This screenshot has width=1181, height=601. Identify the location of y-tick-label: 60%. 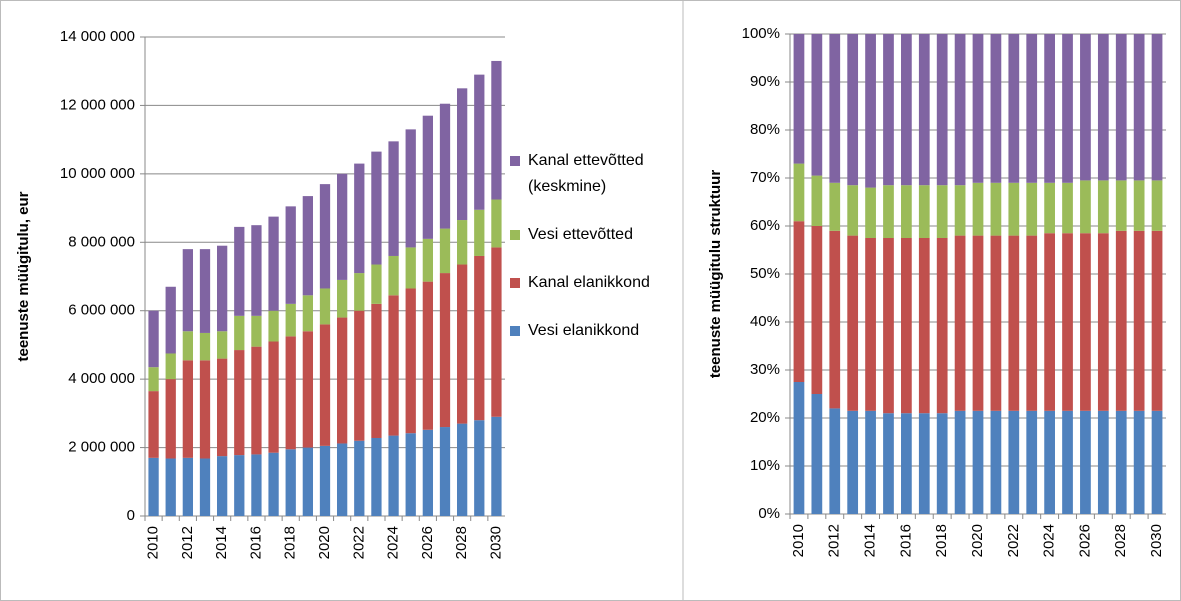
(765, 225).